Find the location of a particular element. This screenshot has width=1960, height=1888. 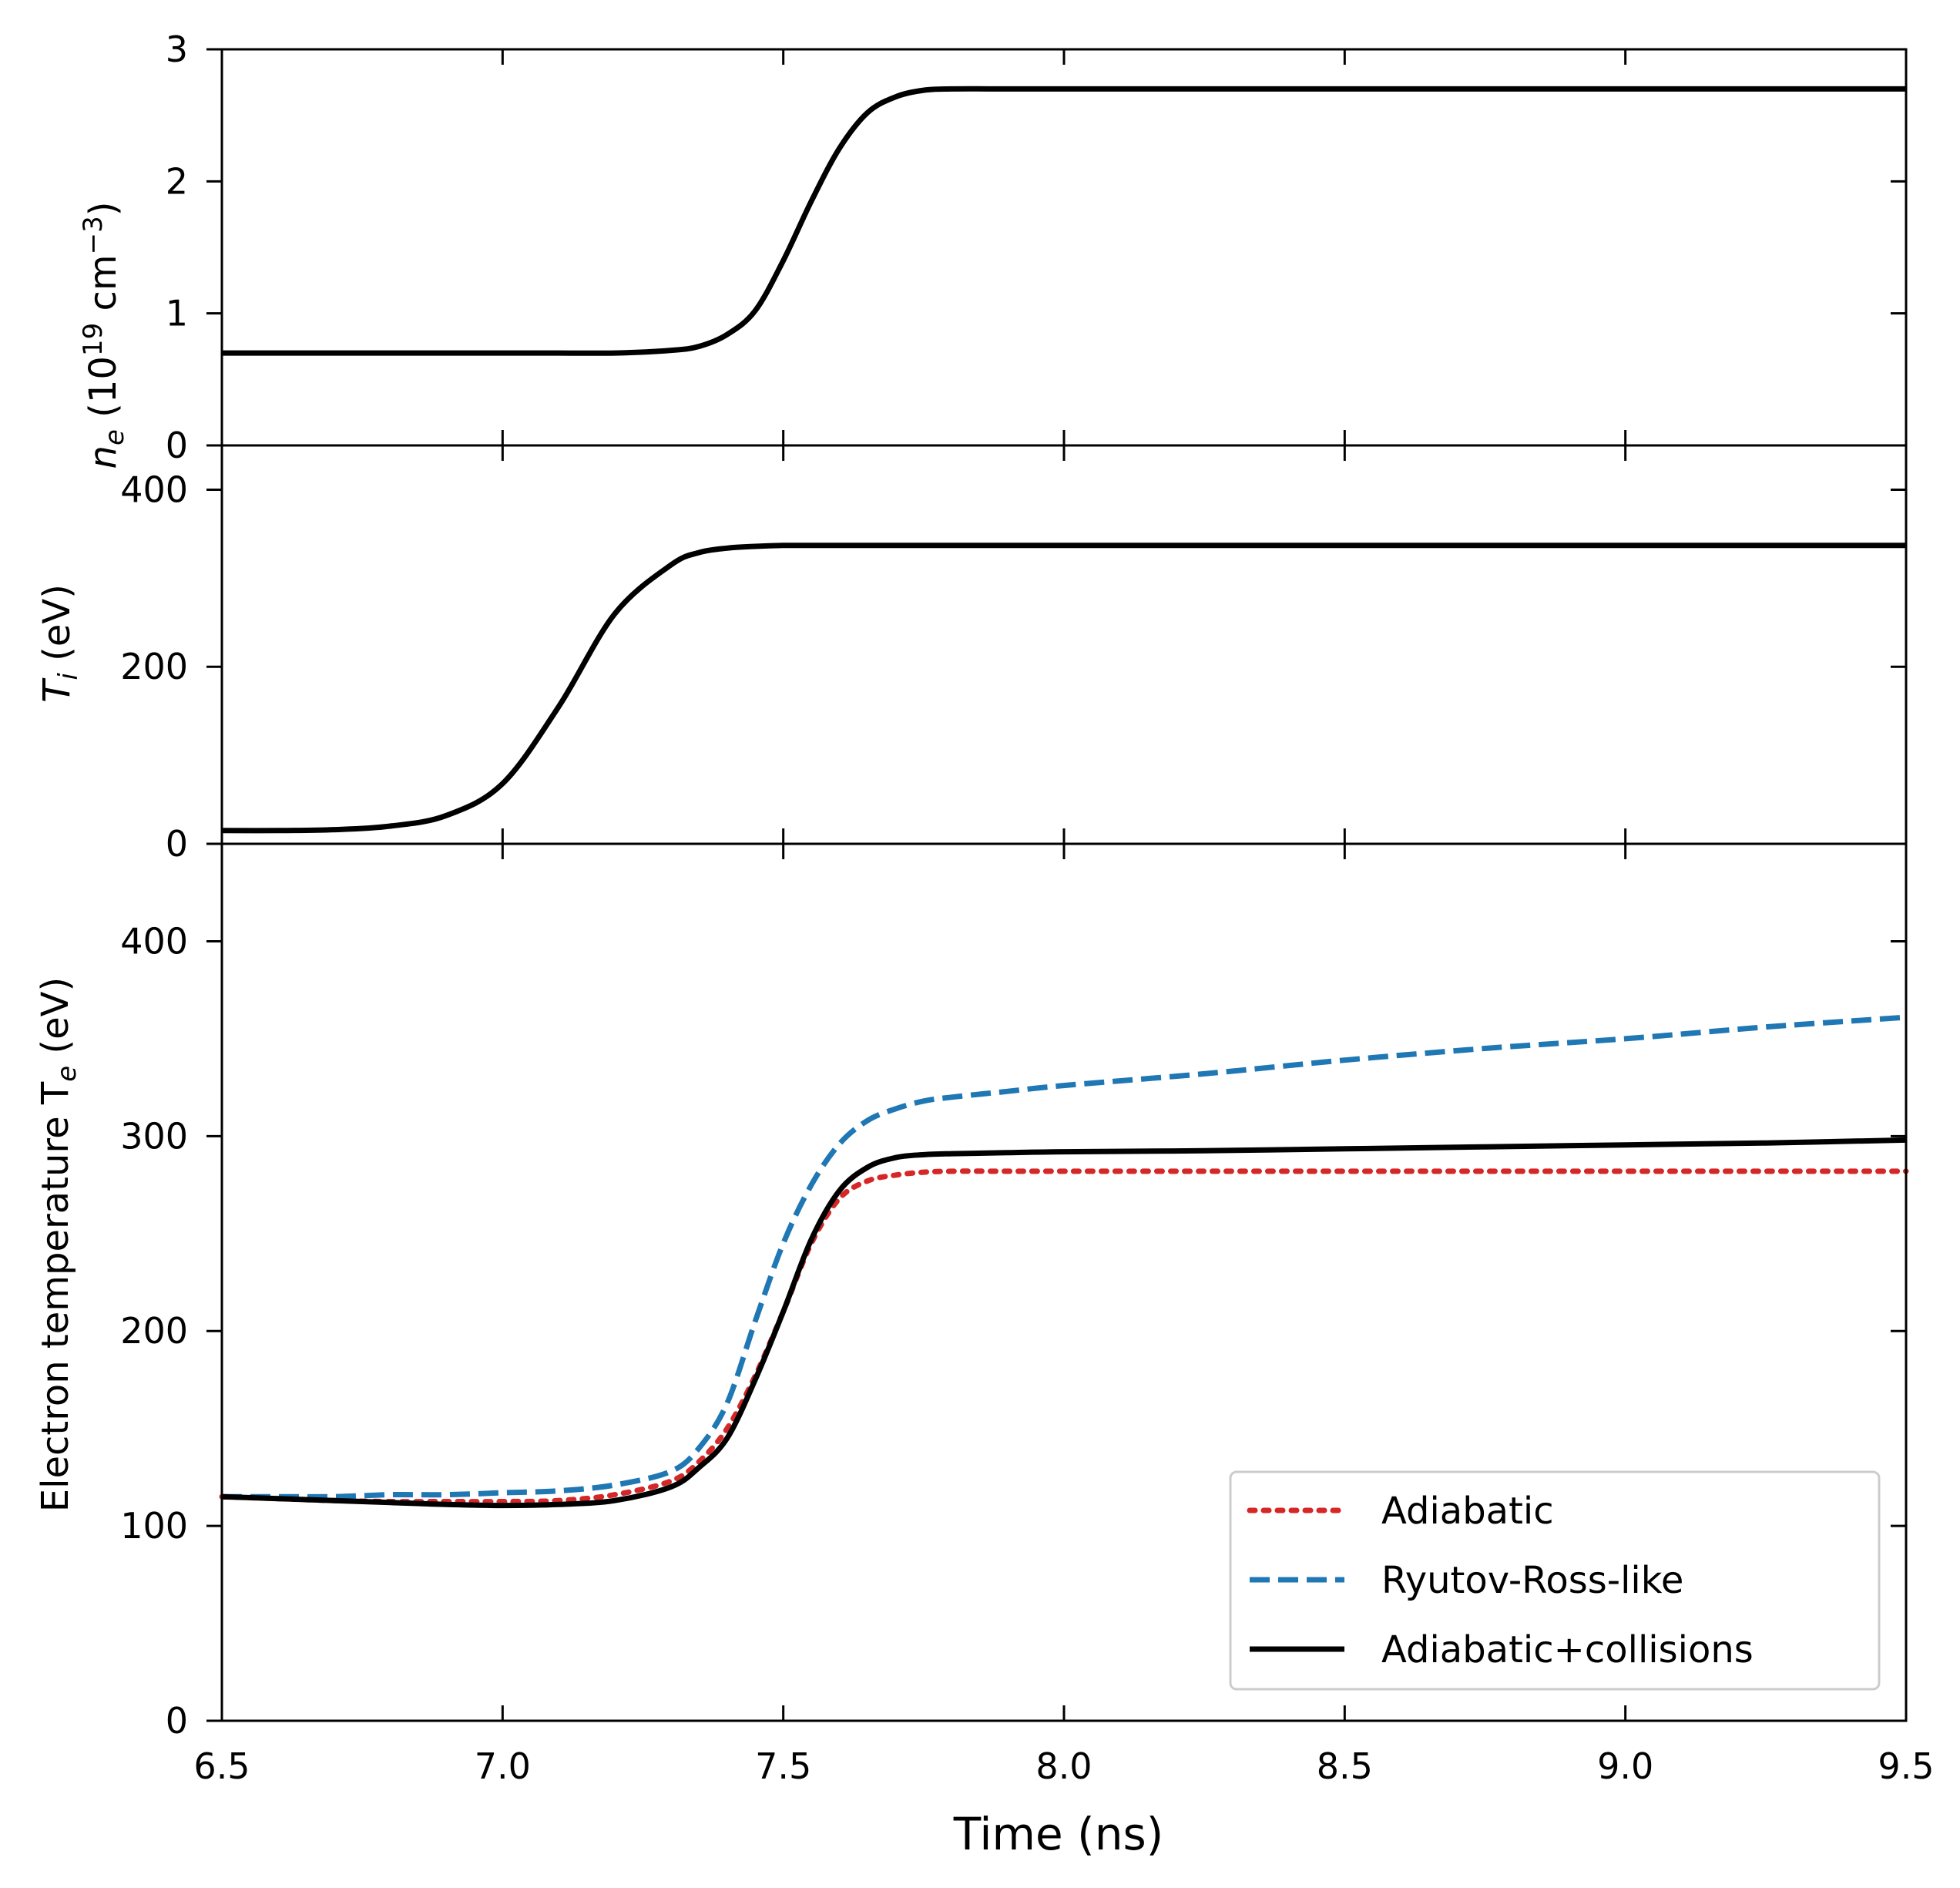

x-tick-label: 8.0 is located at coordinates (1064, 1766).